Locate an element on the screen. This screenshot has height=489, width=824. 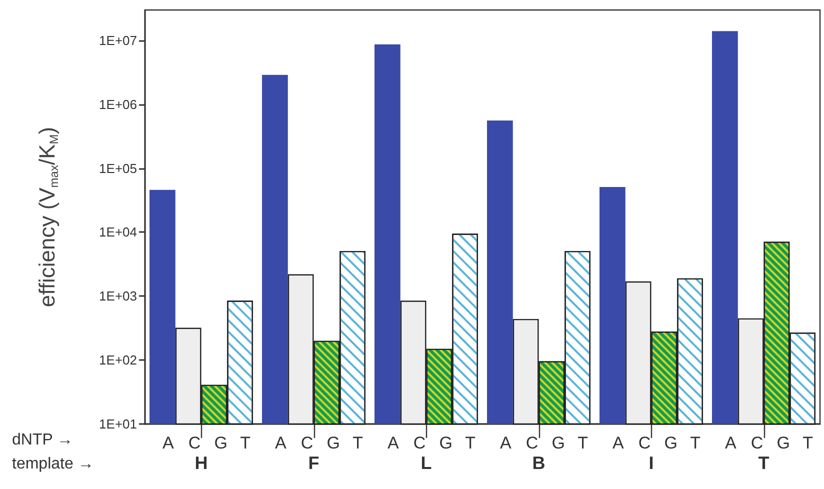
x-tick-label: B is located at coordinates (539, 463).